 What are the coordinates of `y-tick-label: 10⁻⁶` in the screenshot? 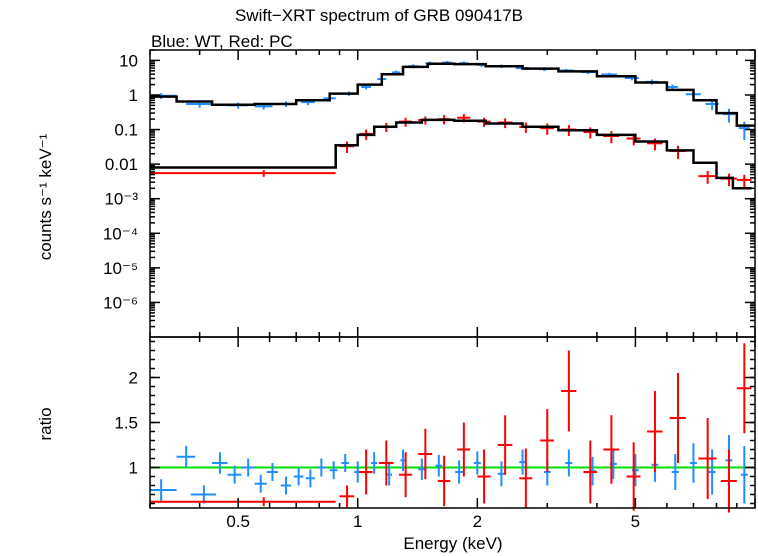 It's located at (120, 302).